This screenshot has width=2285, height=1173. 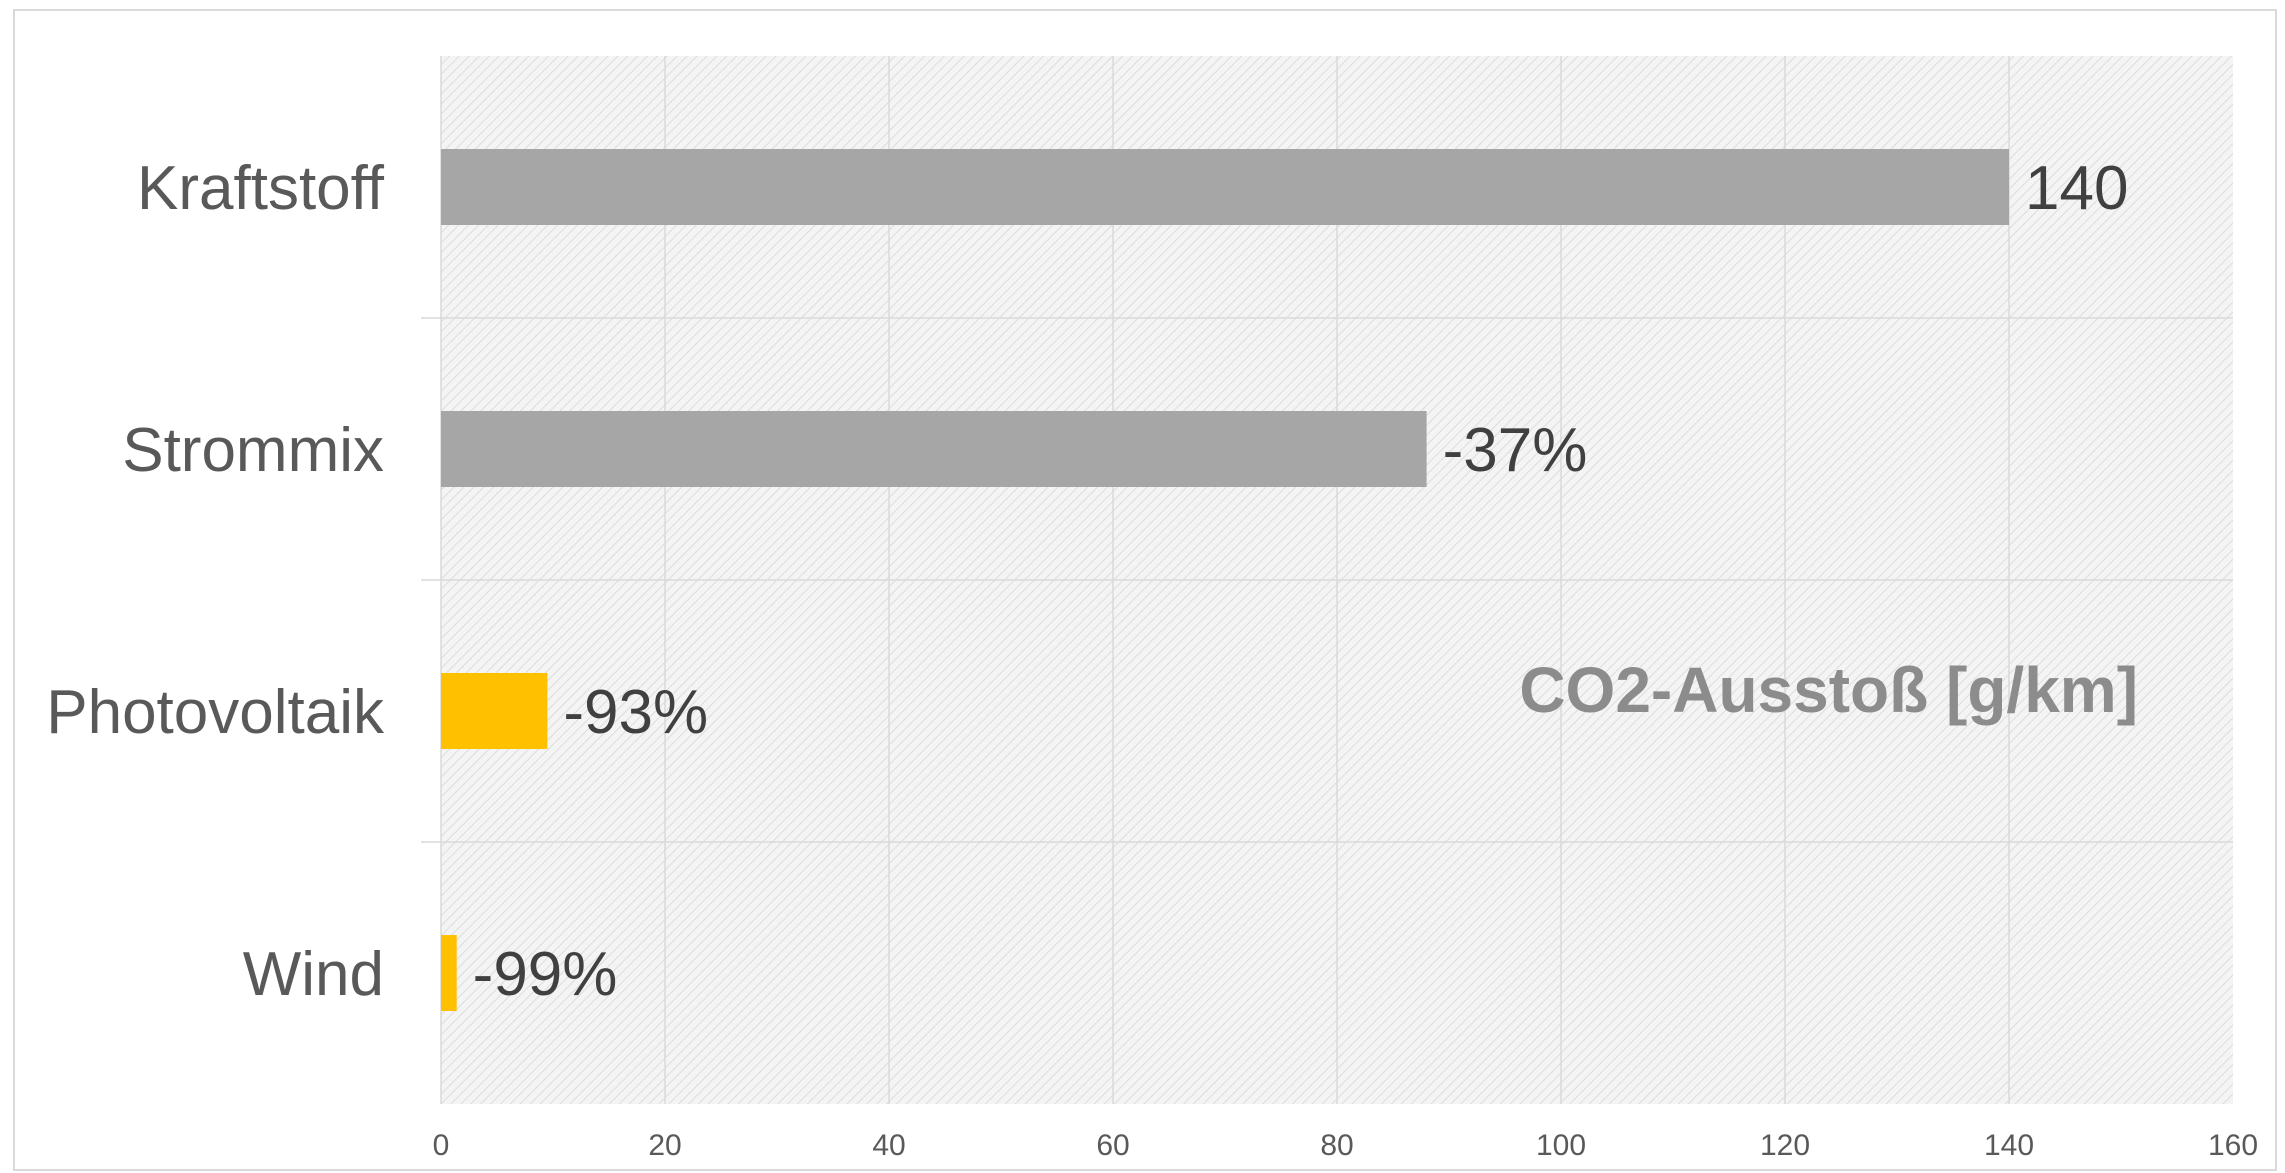 What do you see at coordinates (1828, 690) in the screenshot?
I see `chart-title: CO2-Ausstoß [g/km]` at bounding box center [1828, 690].